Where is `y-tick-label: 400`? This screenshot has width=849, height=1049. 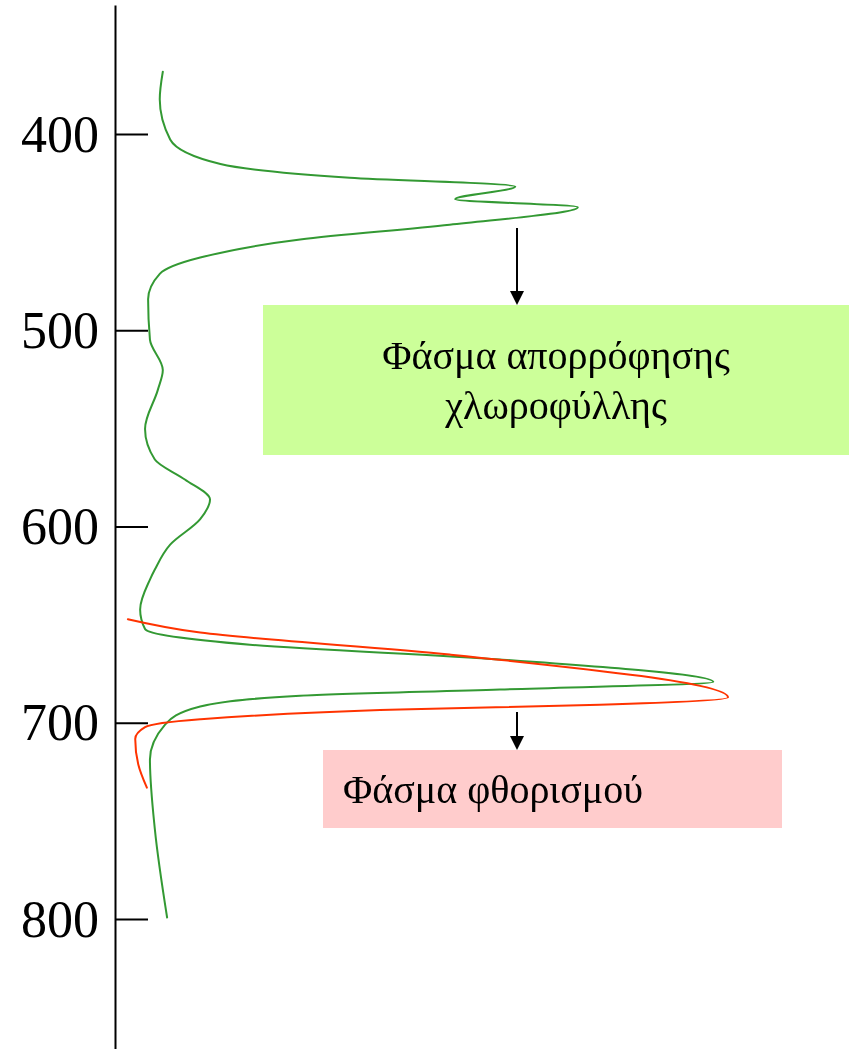 y-tick-label: 400 is located at coordinates (60, 134).